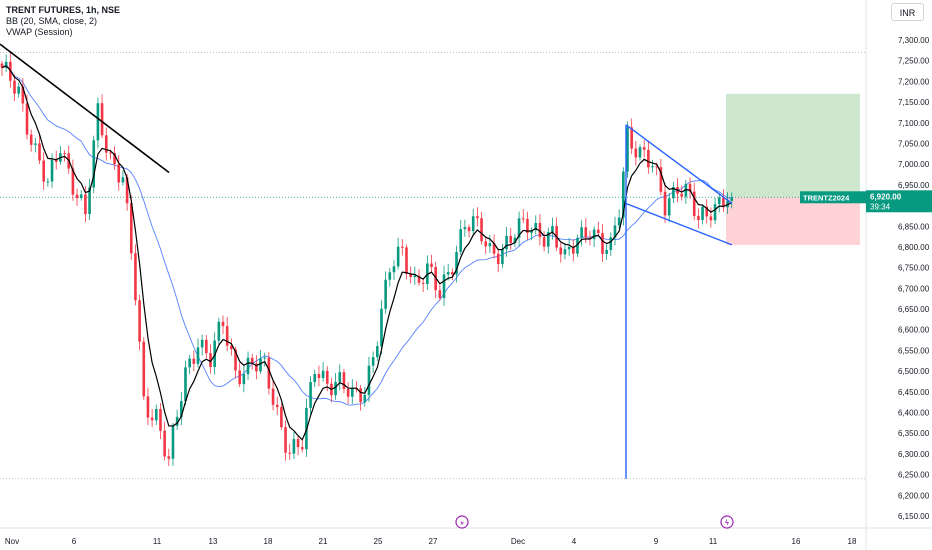 Image resolution: width=932 pixels, height=550 pixels. Describe the element at coordinates (518, 541) in the screenshot. I see `time-tick-label: Dec` at that location.